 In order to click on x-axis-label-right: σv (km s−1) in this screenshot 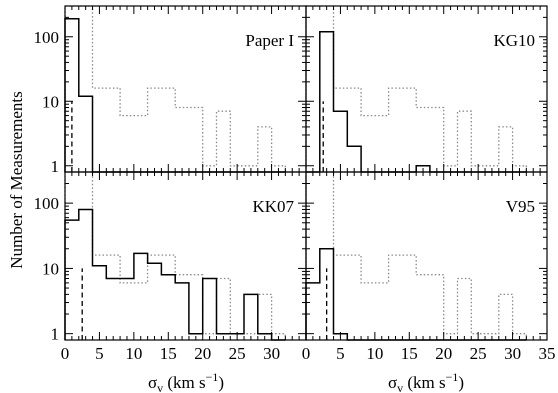, I will do `click(426, 381)`.